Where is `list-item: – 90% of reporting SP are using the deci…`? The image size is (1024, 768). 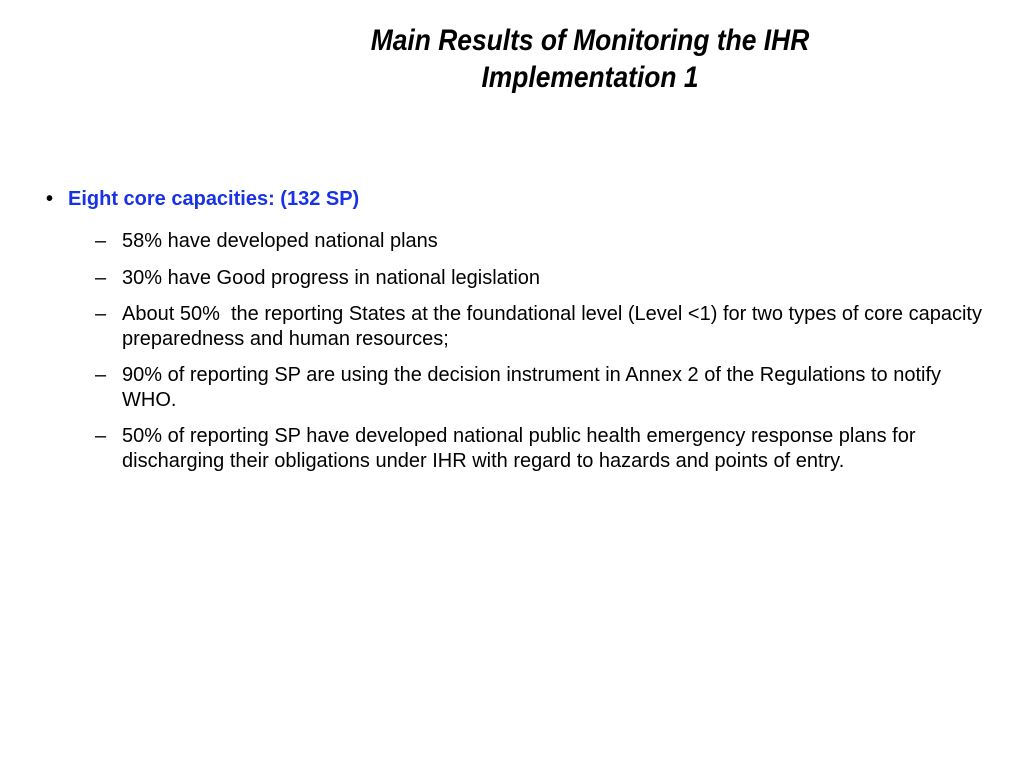
list-item: – 90% of reporting SP are using the deci… is located at coordinates (515, 387).